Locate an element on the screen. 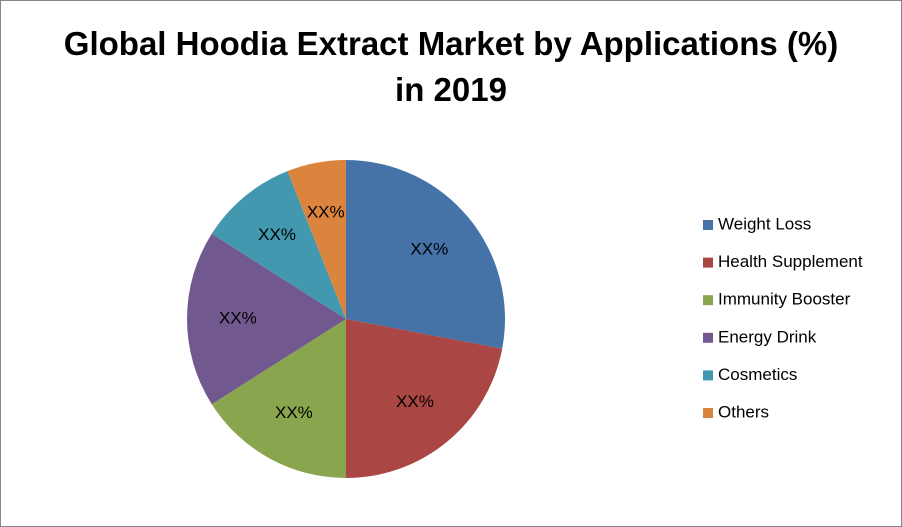  legend-label: Others is located at coordinates (743, 411).